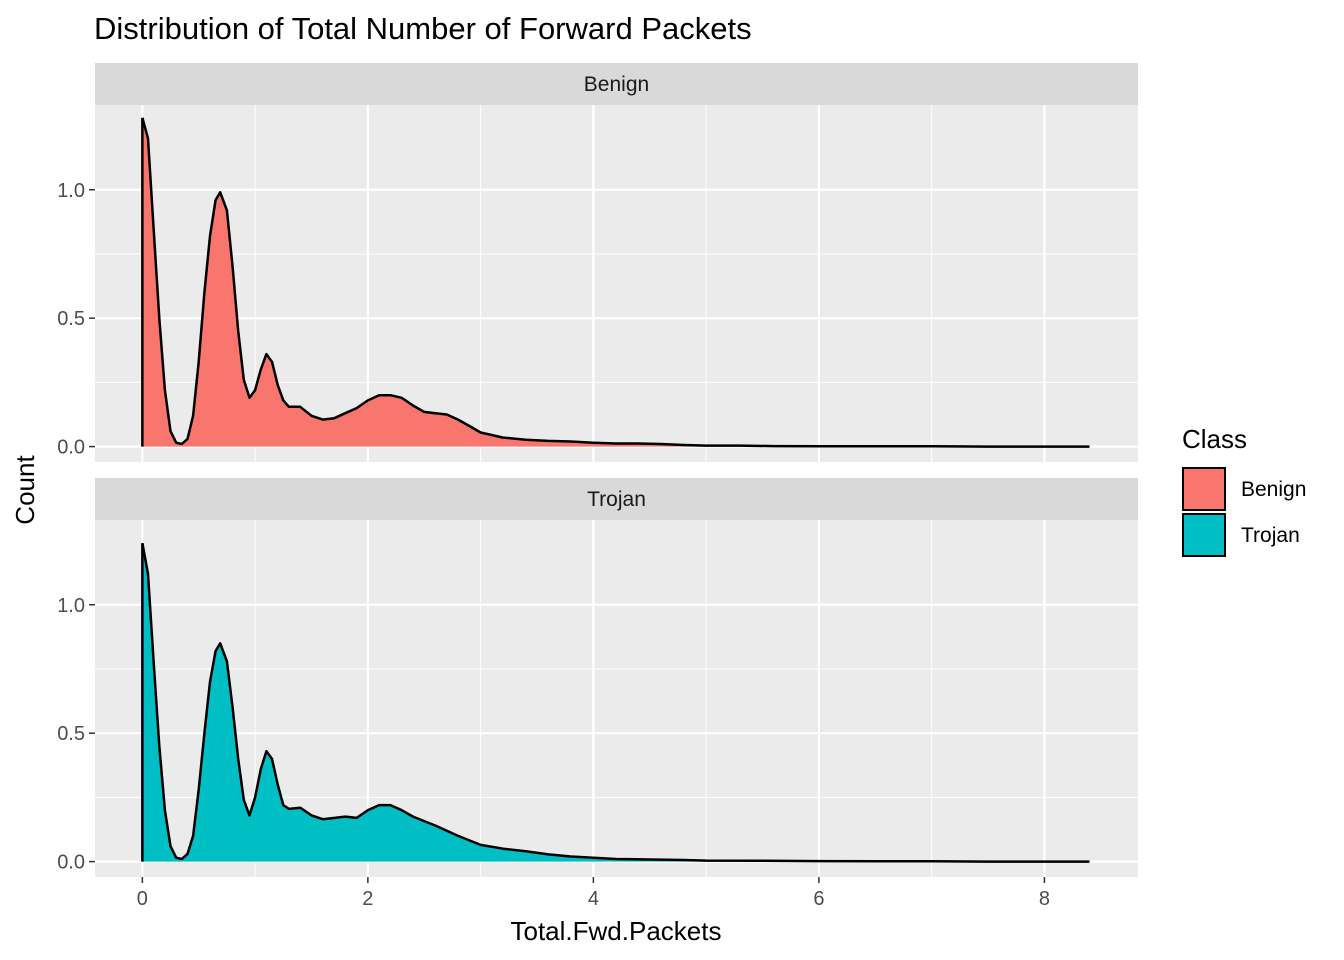 The width and height of the screenshot is (1344, 960). What do you see at coordinates (818, 899) in the screenshot?
I see `x-tick-label: 6` at bounding box center [818, 899].